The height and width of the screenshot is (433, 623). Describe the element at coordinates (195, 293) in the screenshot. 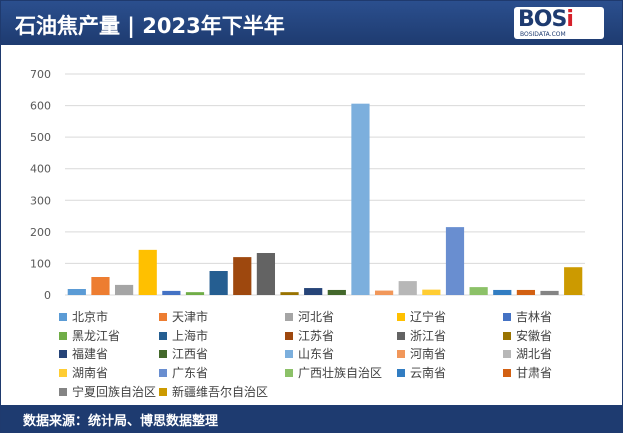

I see `bar-黑龙江省` at that location.